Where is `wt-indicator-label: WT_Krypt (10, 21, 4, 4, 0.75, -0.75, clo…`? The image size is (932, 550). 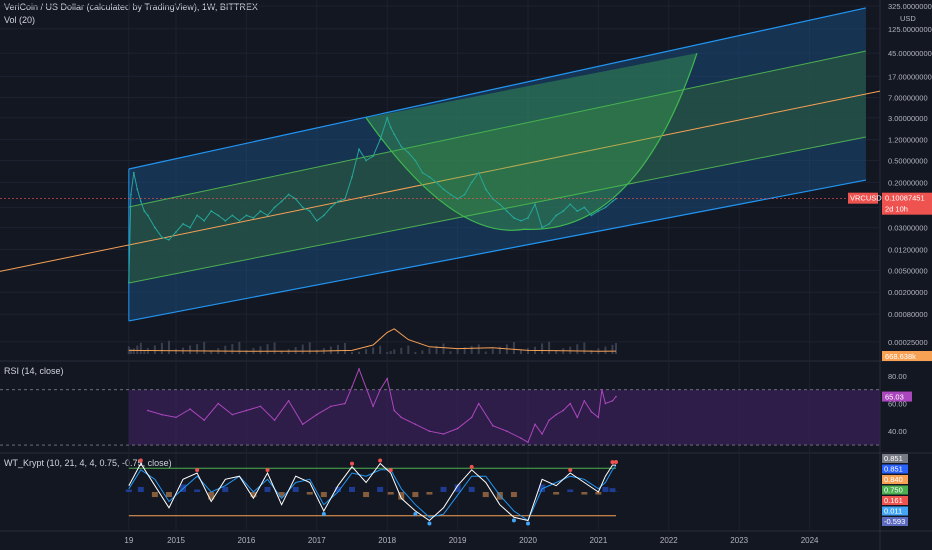 wt-indicator-label: WT_Krypt (10, 21, 4, 4, 0.75, -0.75, clo… is located at coordinates (88, 463).